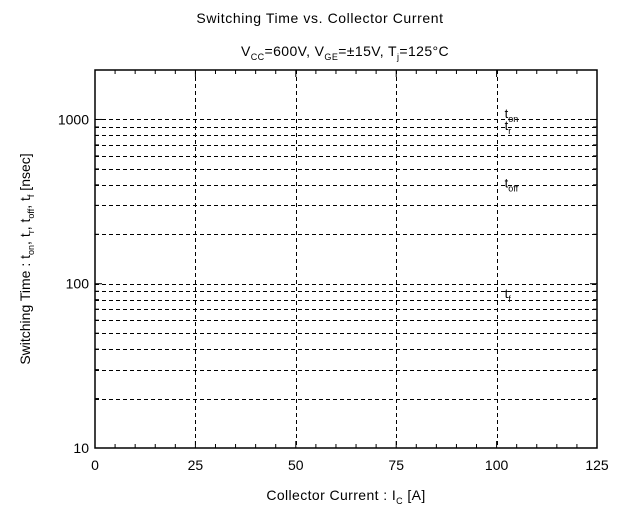 The image size is (628, 516). I want to click on x-tick-label: 50, so click(296, 465).